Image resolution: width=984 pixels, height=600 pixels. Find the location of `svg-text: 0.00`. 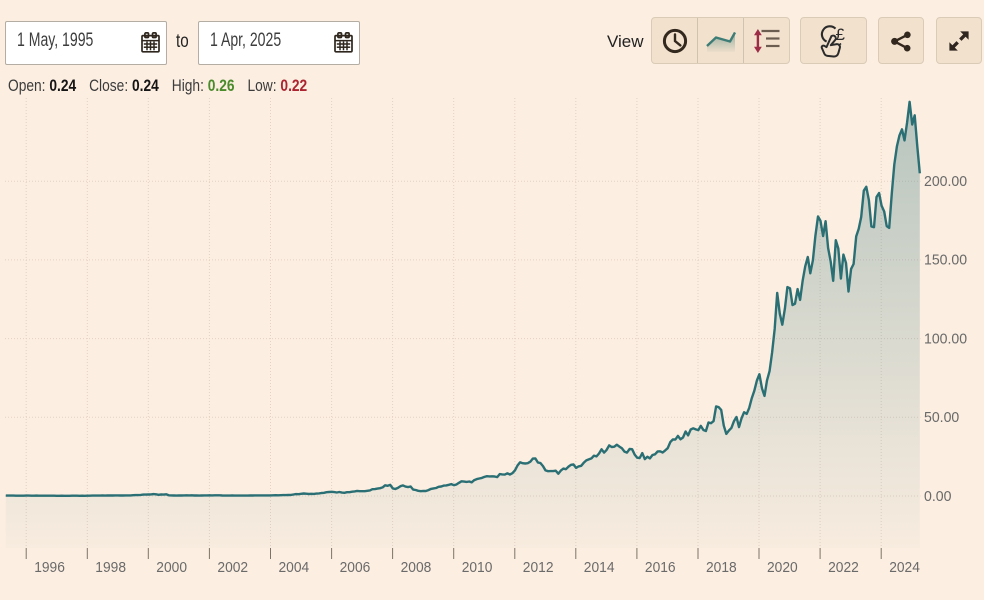

svg-text: 0.00 is located at coordinates (937, 496).